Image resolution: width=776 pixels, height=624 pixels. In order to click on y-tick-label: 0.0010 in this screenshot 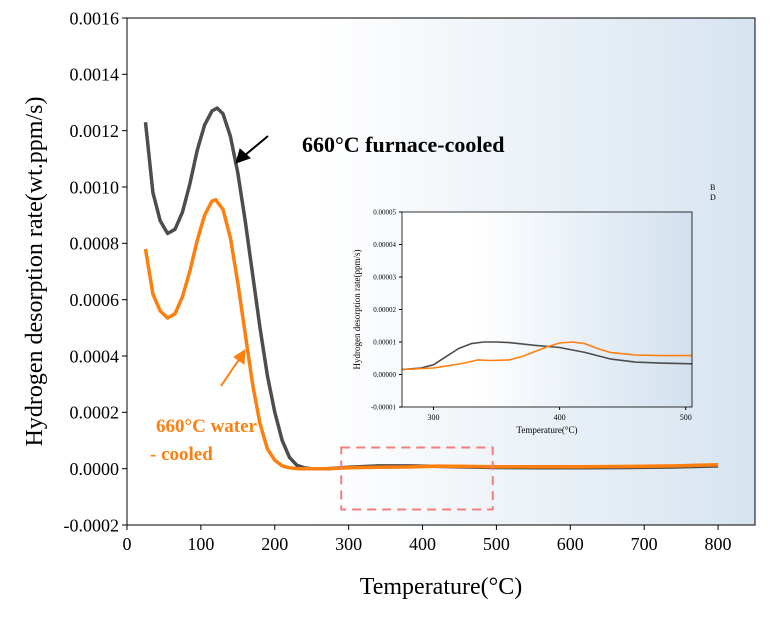, I will do `click(95, 187)`.